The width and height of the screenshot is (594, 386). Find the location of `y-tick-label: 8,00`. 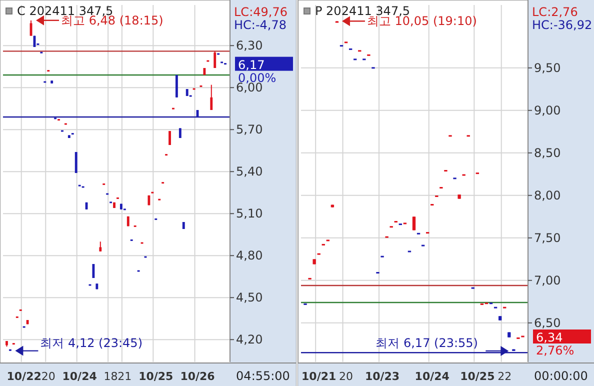

y-tick-label: 8,00 is located at coordinates (547, 195).